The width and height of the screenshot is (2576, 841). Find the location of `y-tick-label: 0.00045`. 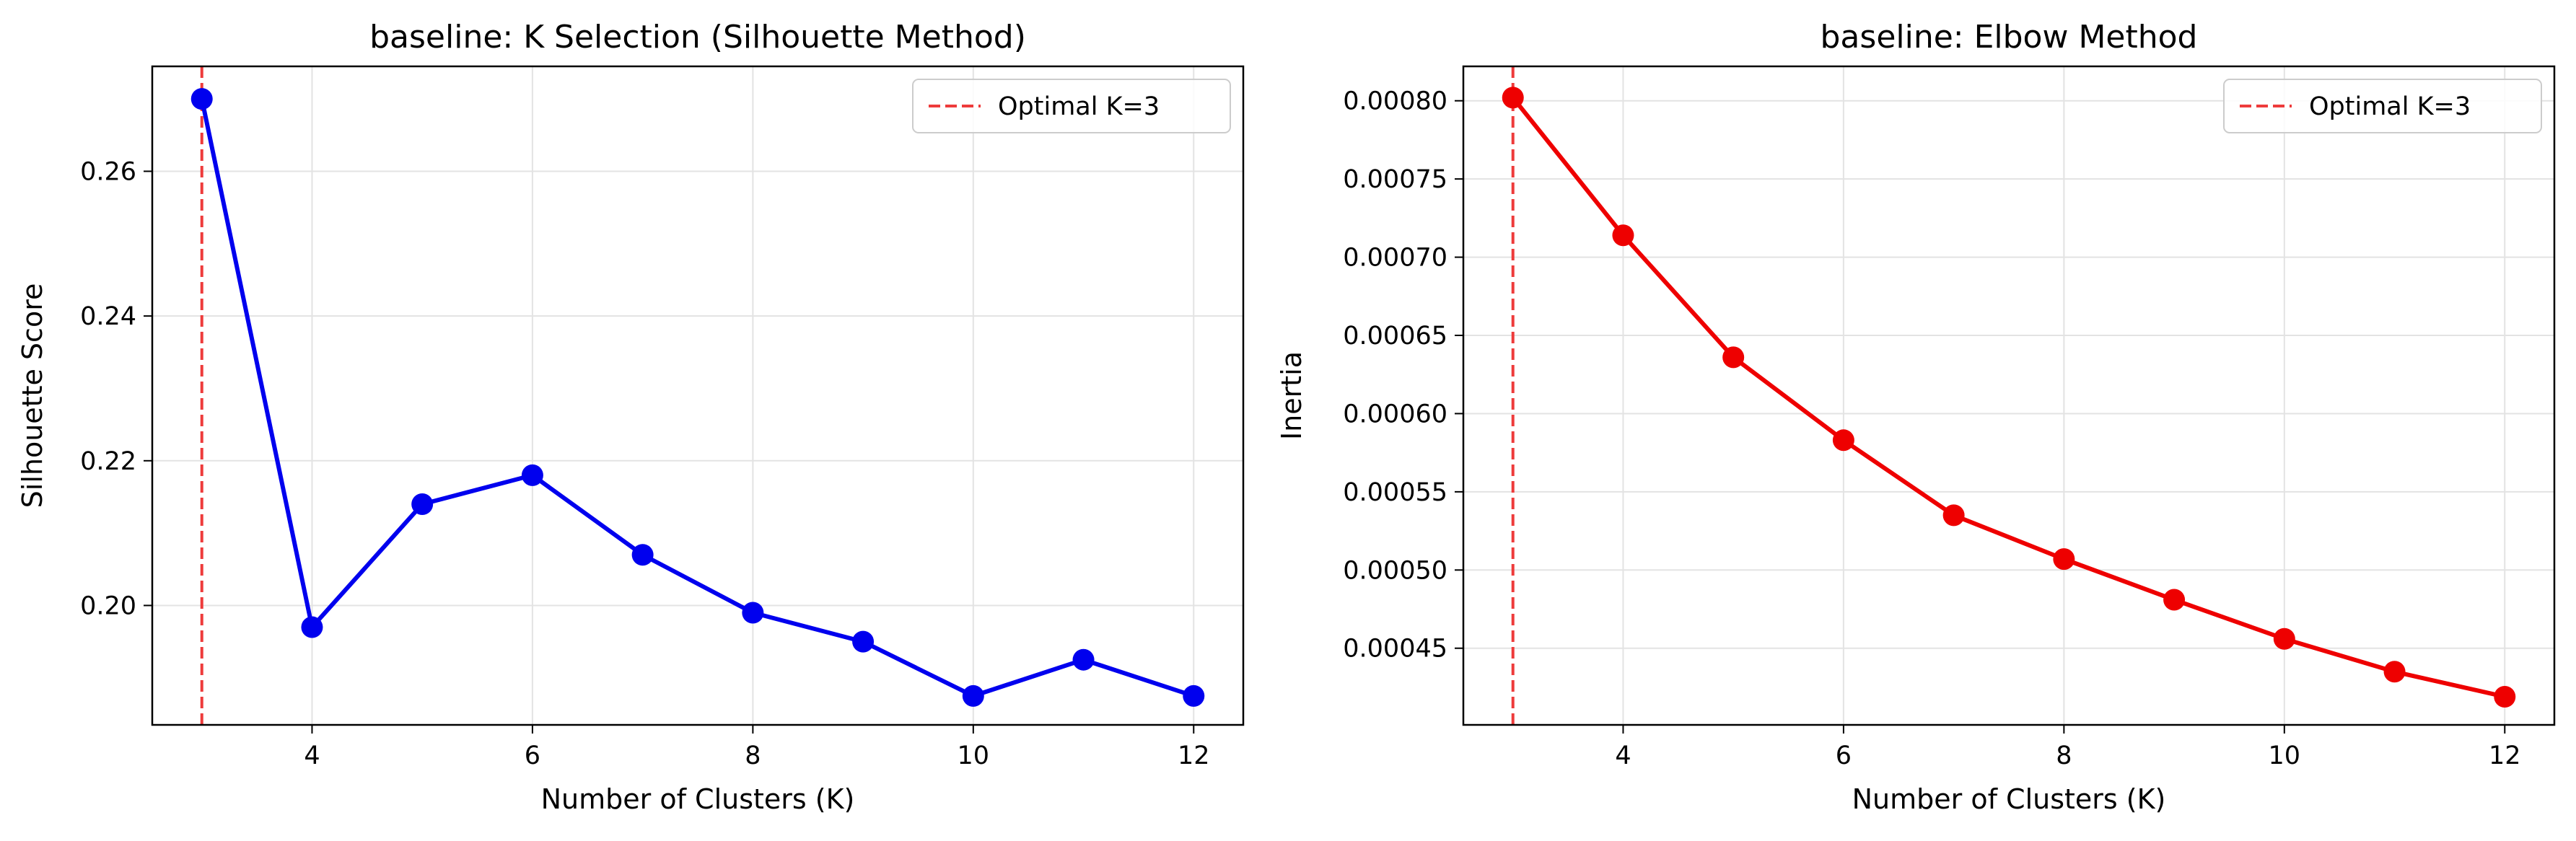

y-tick-label: 0.00045 is located at coordinates (1395, 649).